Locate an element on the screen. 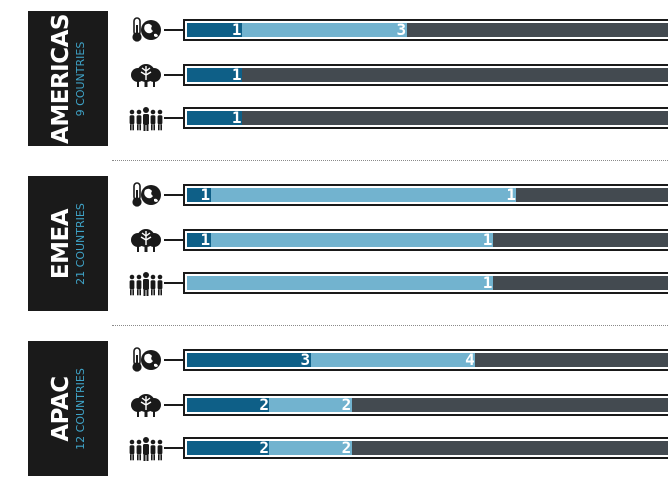  stacked-bar: 138 is located at coordinates (425, 283).